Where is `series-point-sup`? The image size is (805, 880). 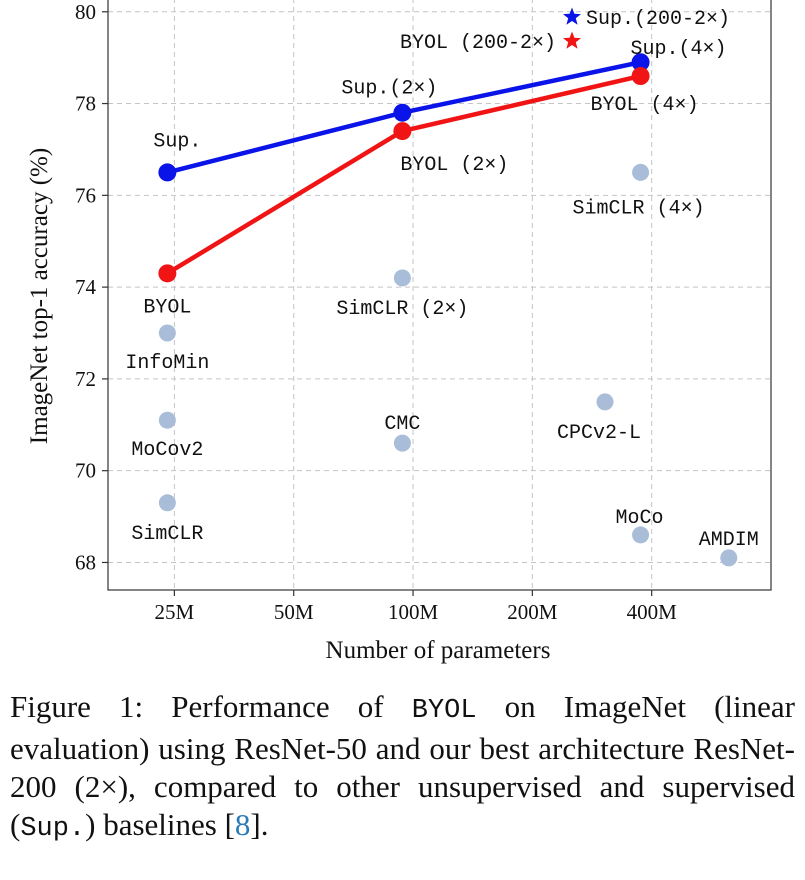
series-point-sup is located at coordinates (167, 172).